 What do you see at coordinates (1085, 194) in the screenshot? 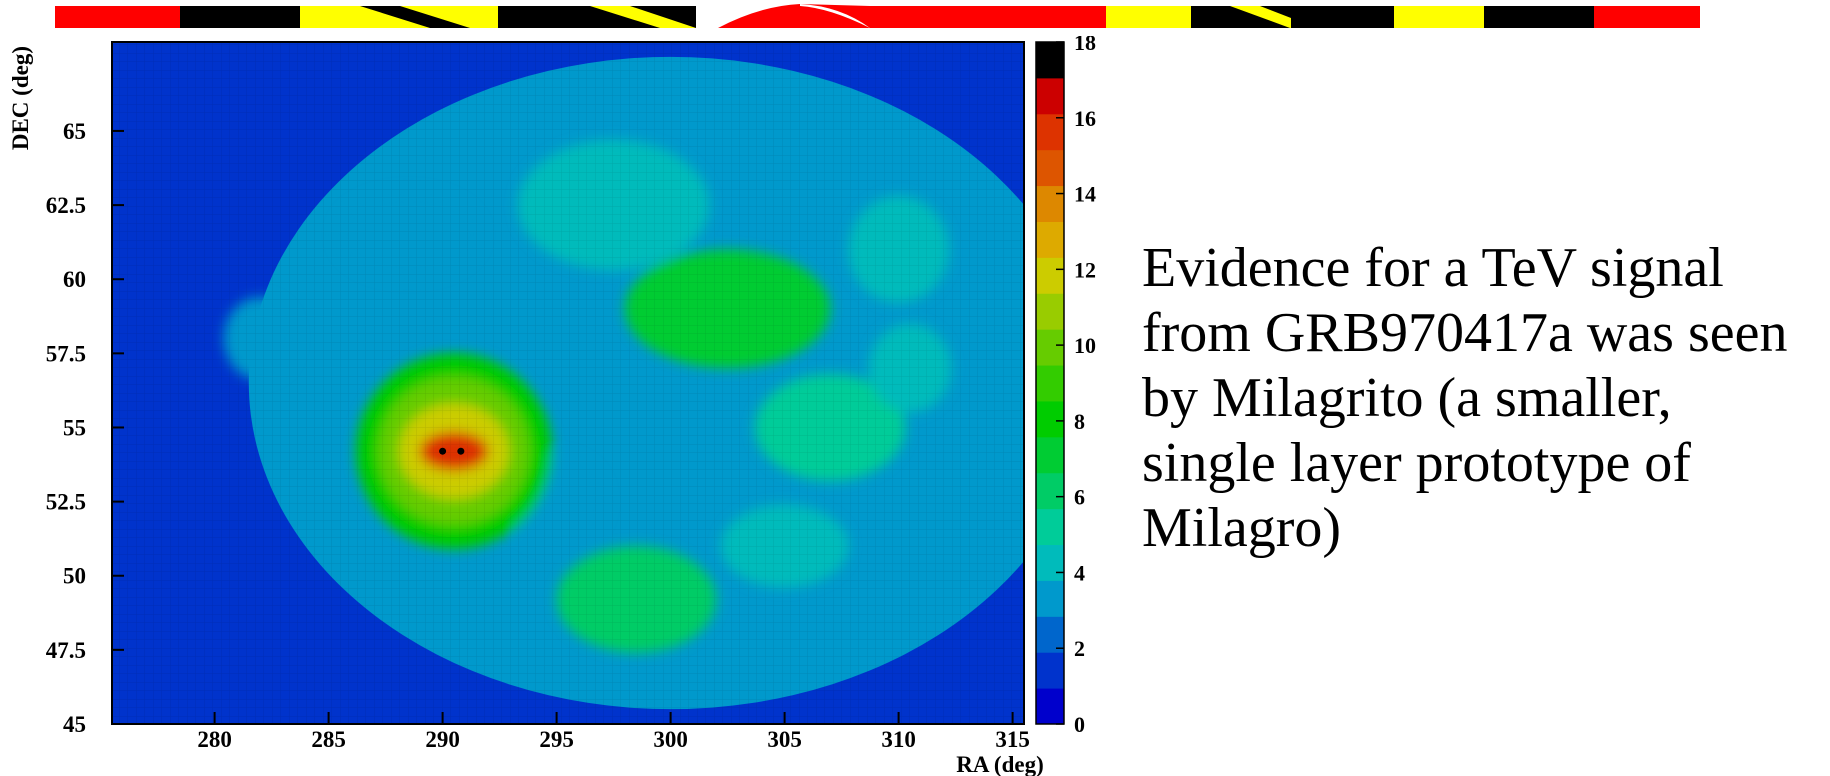
I see `colorbar-tick-label: 14` at bounding box center [1085, 194].